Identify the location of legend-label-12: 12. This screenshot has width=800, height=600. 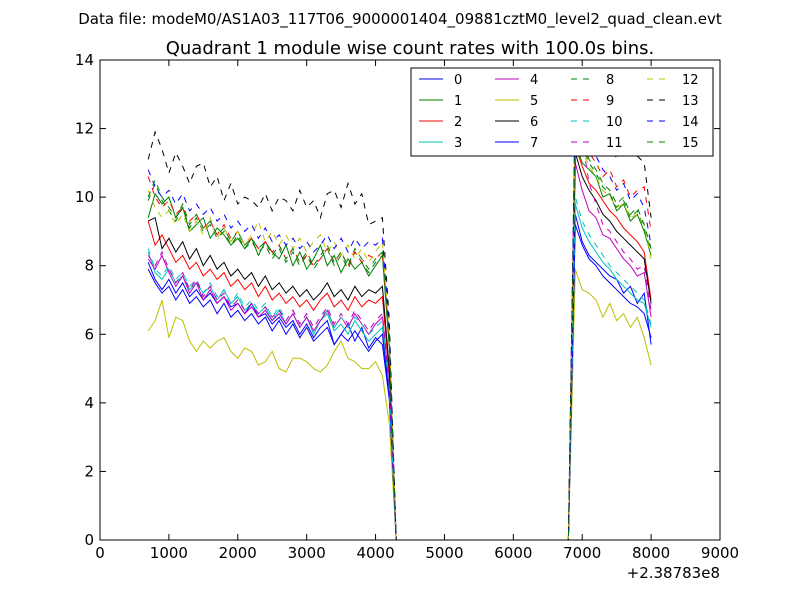
(690, 80).